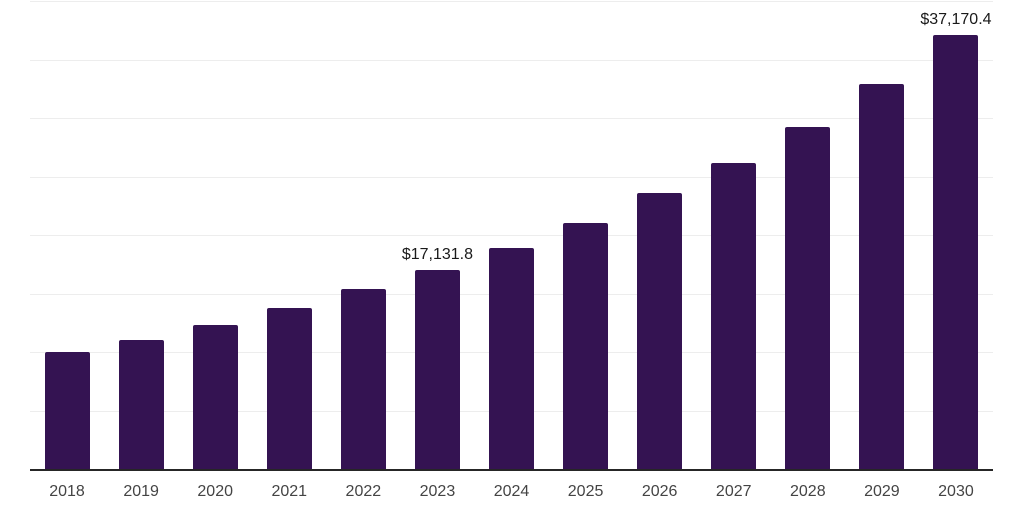 The width and height of the screenshot is (1024, 512). I want to click on bar-2030, so click(956, 252).